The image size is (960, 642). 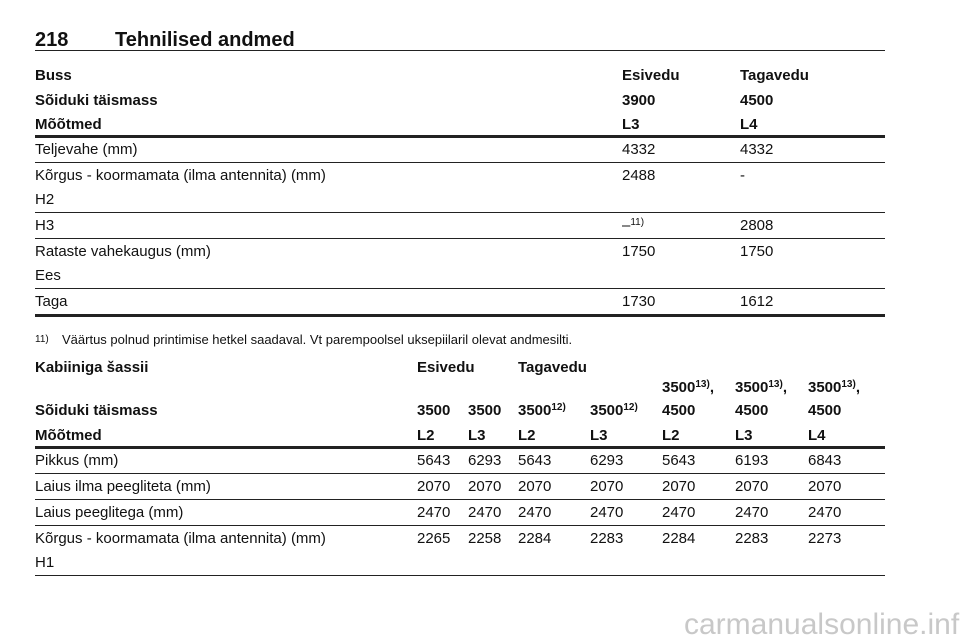 What do you see at coordinates (109, 512) in the screenshot?
I see `cell: Laius peeglitega (mm)` at bounding box center [109, 512].